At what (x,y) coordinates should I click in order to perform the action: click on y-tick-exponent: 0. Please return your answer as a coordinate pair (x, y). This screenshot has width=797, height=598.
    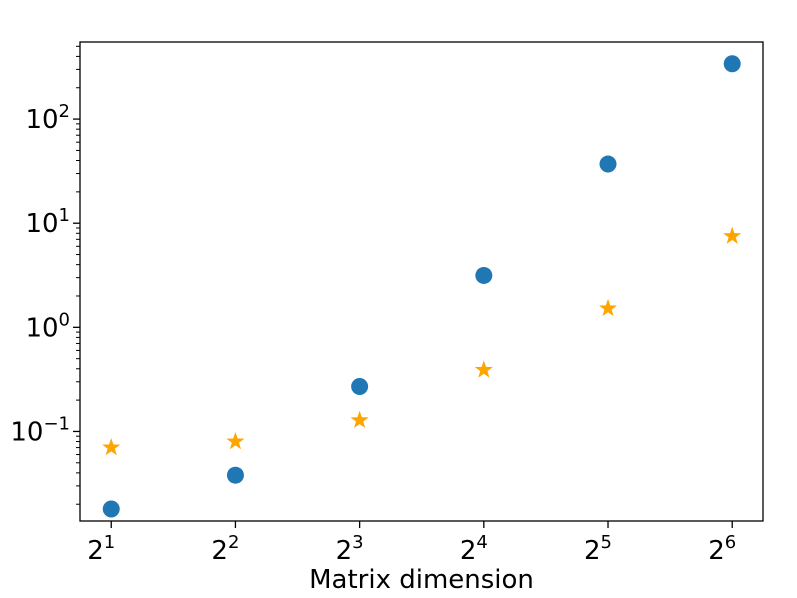
    Looking at the image, I should click on (64, 319).